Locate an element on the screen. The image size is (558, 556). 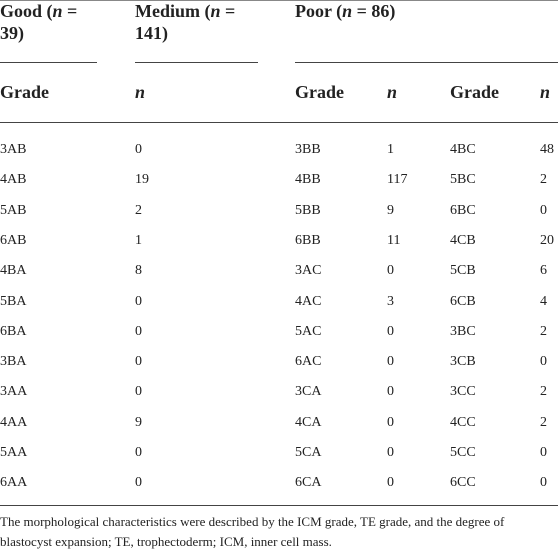
table-cell: 3CB is located at coordinates (463, 362).